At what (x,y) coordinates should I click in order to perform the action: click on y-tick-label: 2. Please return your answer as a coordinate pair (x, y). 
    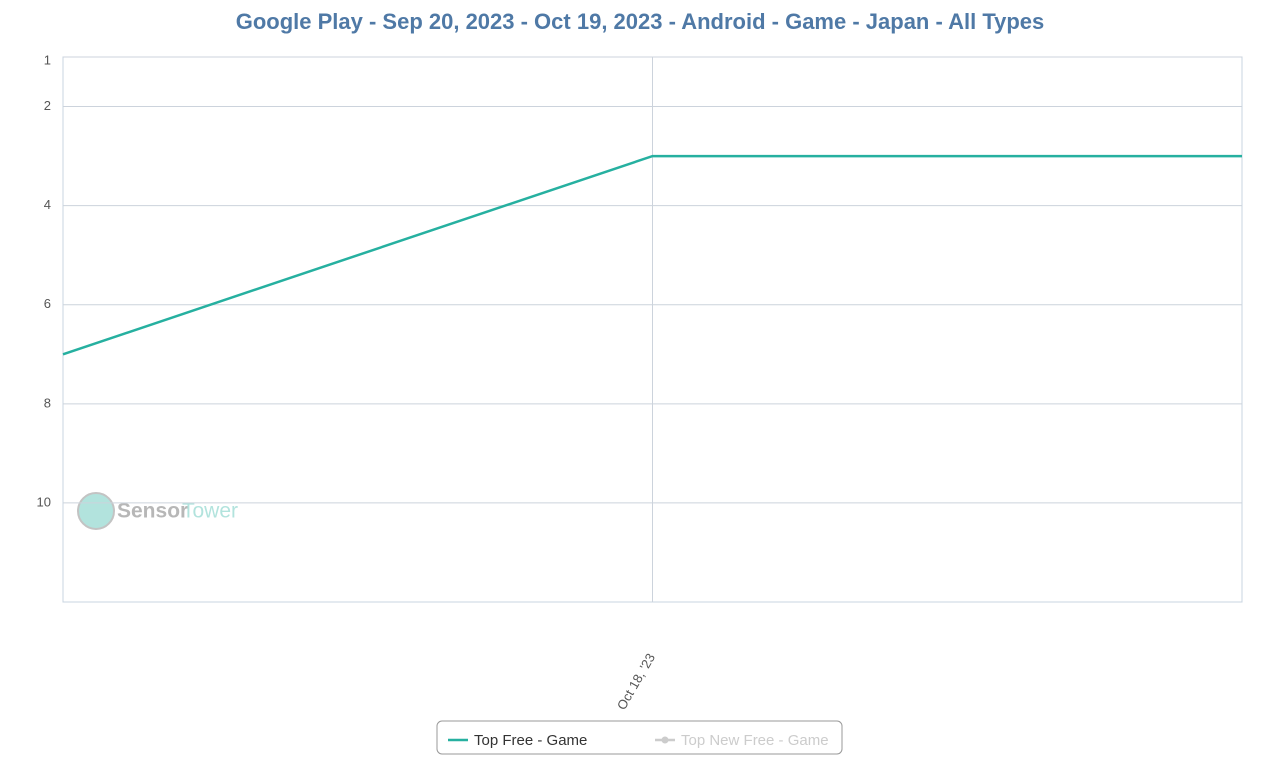
    Looking at the image, I should click on (47, 105).